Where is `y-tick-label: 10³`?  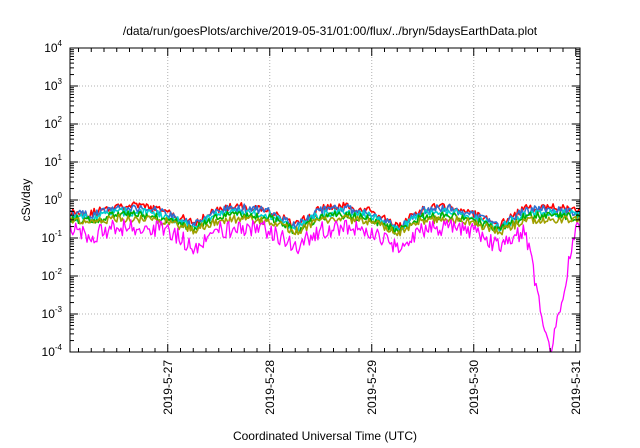 y-tick-label: 10³ is located at coordinates (53, 85).